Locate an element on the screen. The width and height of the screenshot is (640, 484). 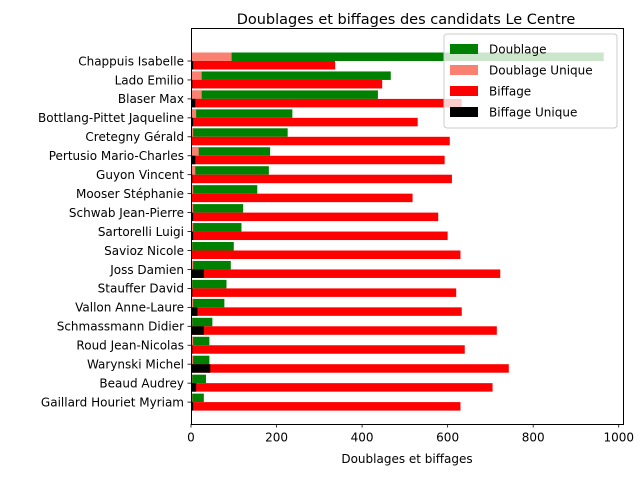
x-tick-label: 1000 is located at coordinates (618, 438).